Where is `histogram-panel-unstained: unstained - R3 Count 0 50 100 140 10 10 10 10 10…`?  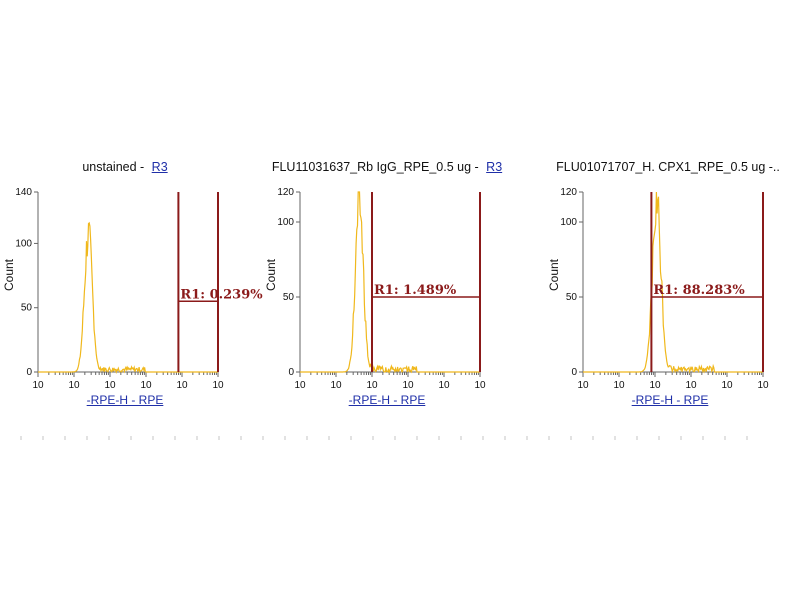 histogram-panel-unstained: unstained - R3 Count 0 50 100 140 10 10 10 10 10… is located at coordinates (131, 285).